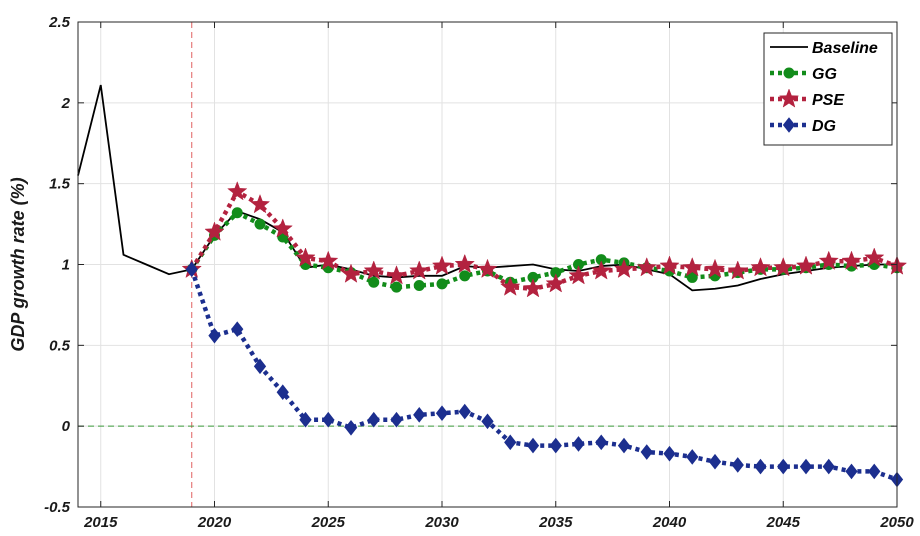 The width and height of the screenshot is (920, 536). What do you see at coordinates (555, 522) in the screenshot?
I see `x-tick-label: 2035` at bounding box center [555, 522].